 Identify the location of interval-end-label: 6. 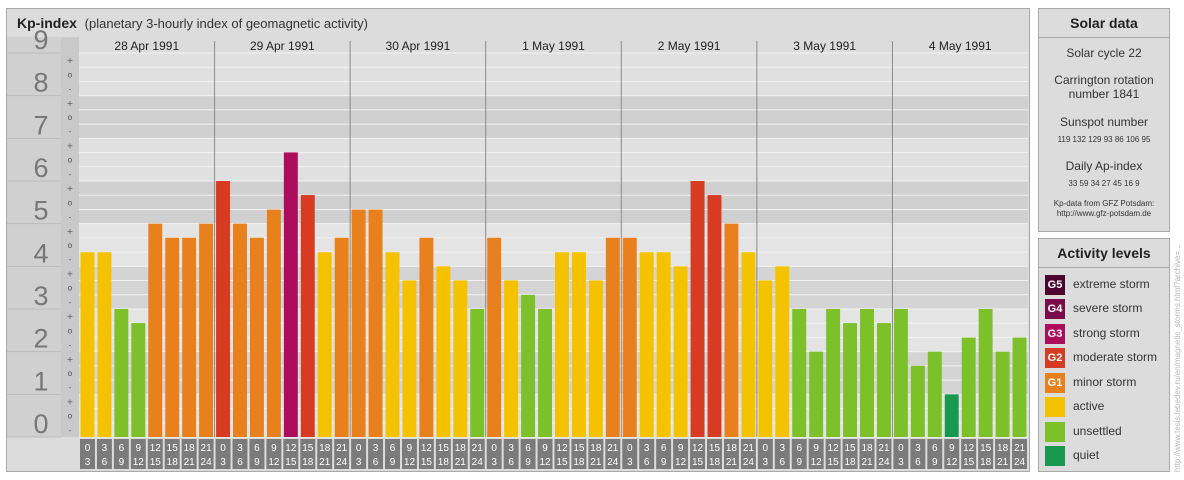
(782, 462).